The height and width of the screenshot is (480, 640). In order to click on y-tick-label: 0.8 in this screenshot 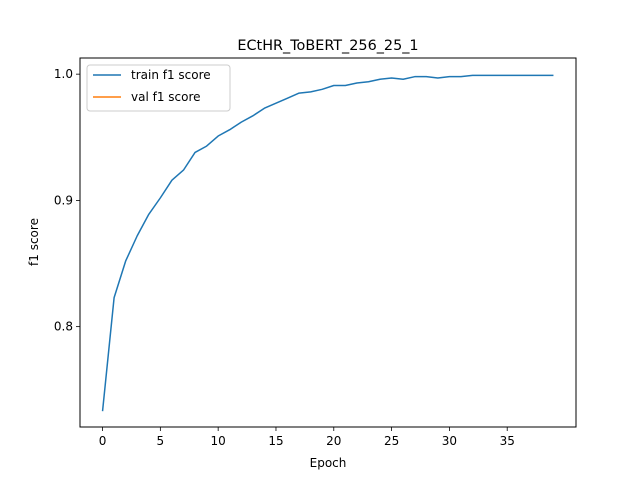, I will do `click(63, 327)`.